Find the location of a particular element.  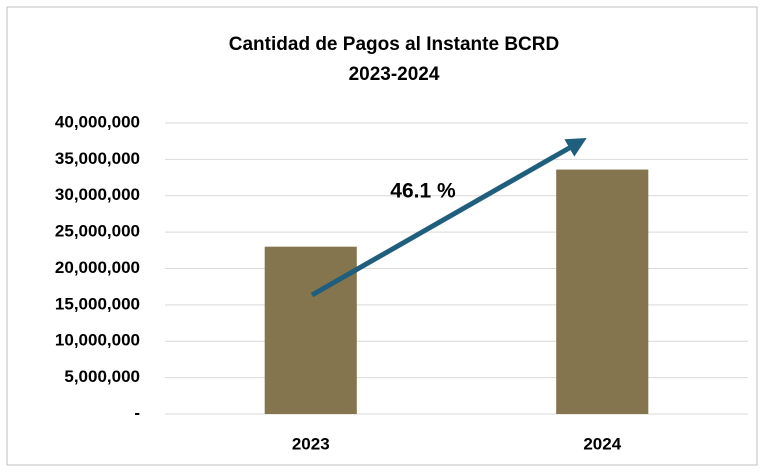

y-tick-label: 5,000,000 is located at coordinates (102, 376).